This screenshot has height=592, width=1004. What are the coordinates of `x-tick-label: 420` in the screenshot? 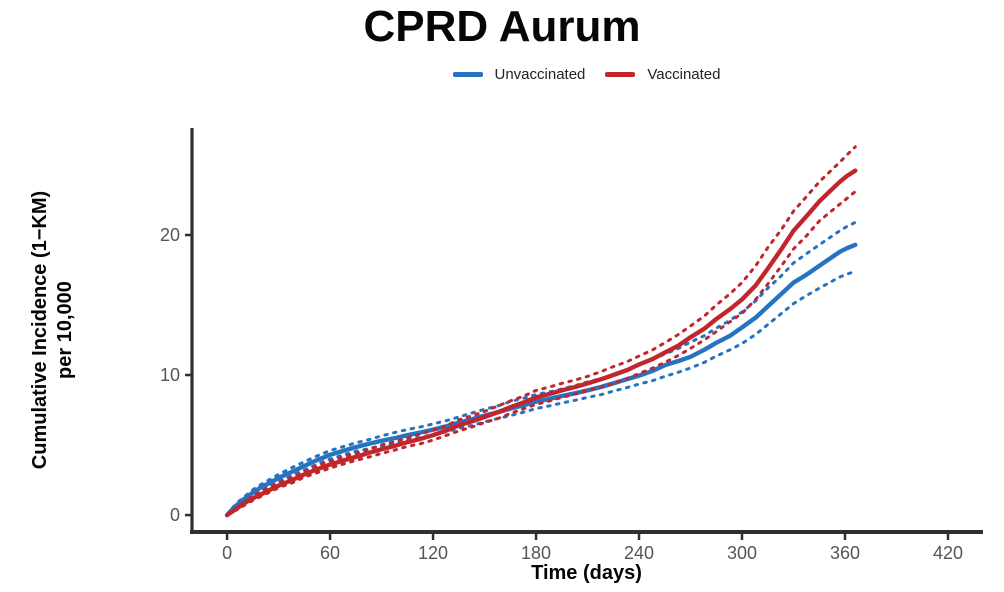 It's located at (948, 553).